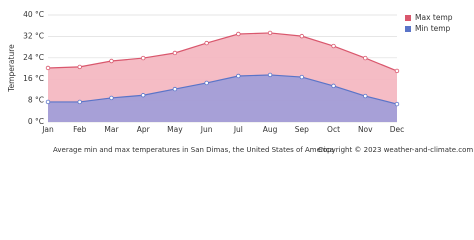 Image resolution: width=474 pixels, height=240 pixels. I want to click on area, so click(222, 98).